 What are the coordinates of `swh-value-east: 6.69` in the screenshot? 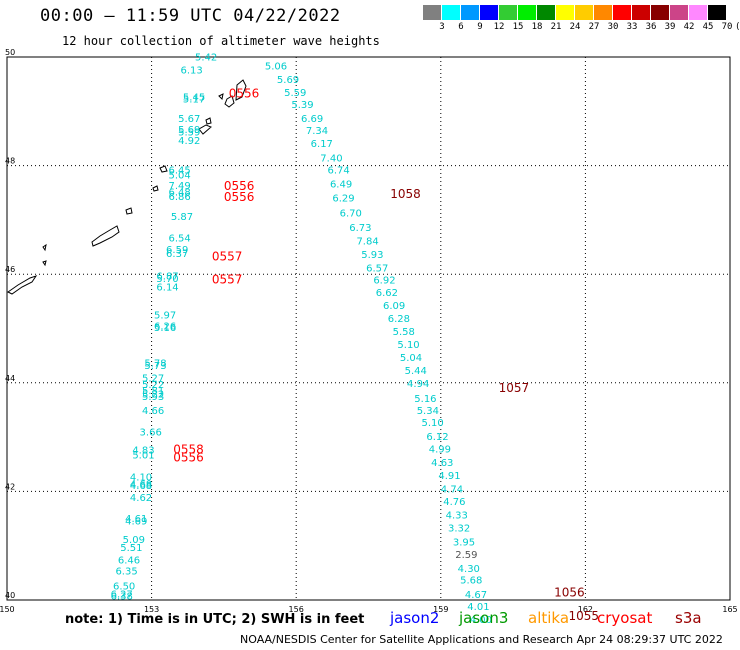 It's located at (312, 119).